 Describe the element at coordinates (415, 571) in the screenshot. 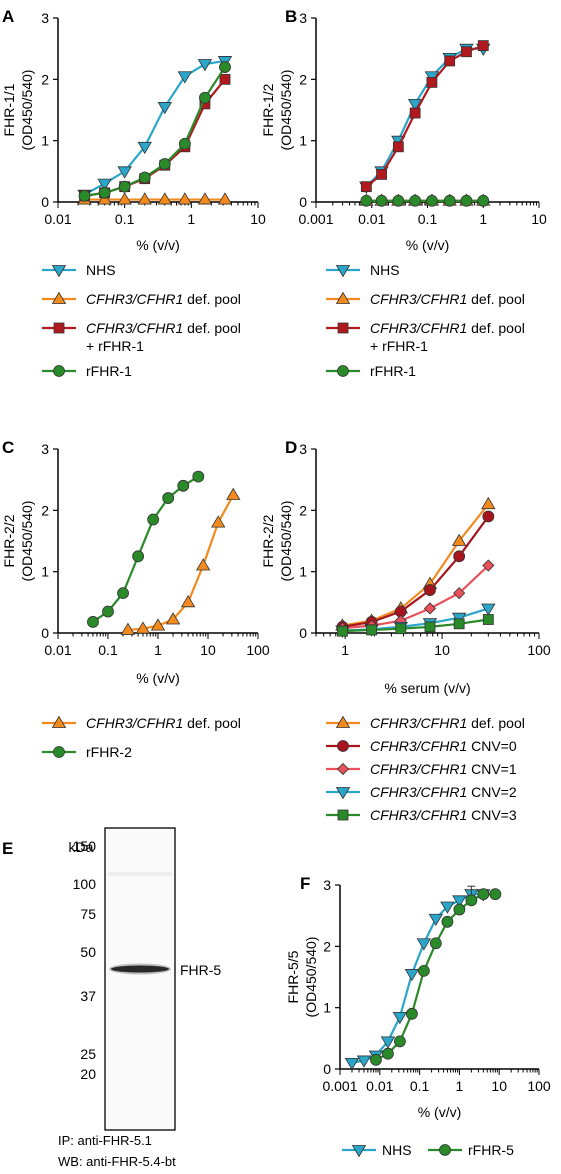

I see `series-cnv0` at that location.